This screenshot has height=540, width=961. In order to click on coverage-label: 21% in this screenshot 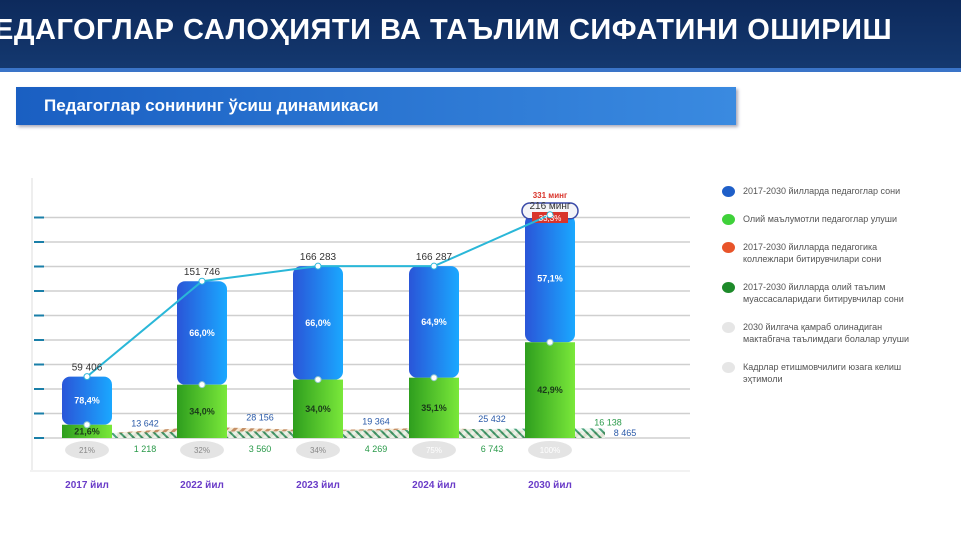, I will do `click(87, 450)`.